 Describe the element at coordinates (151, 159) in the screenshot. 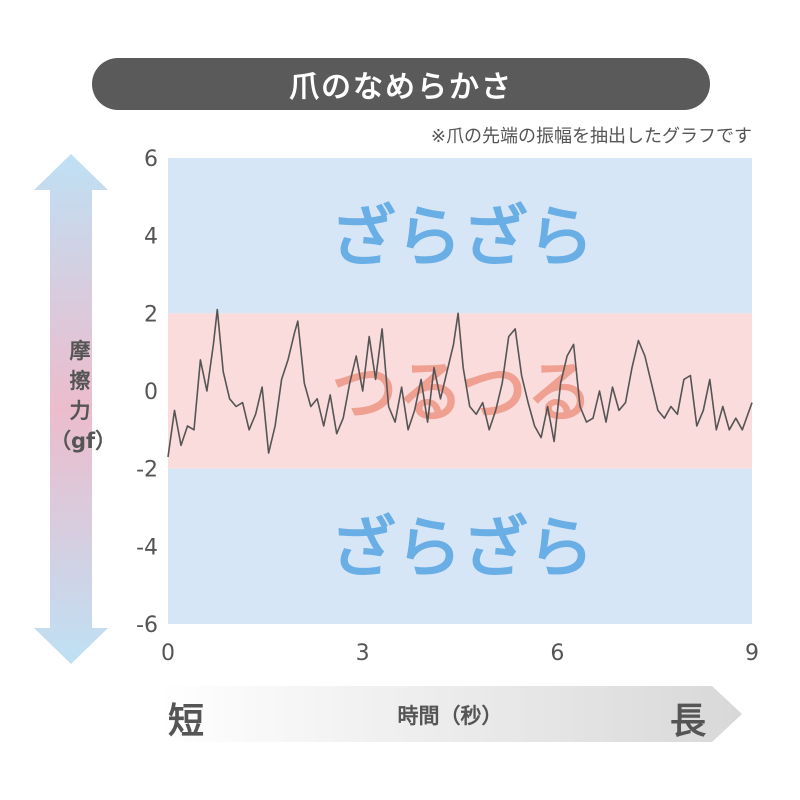

I see `y-tick-label: 6` at that location.